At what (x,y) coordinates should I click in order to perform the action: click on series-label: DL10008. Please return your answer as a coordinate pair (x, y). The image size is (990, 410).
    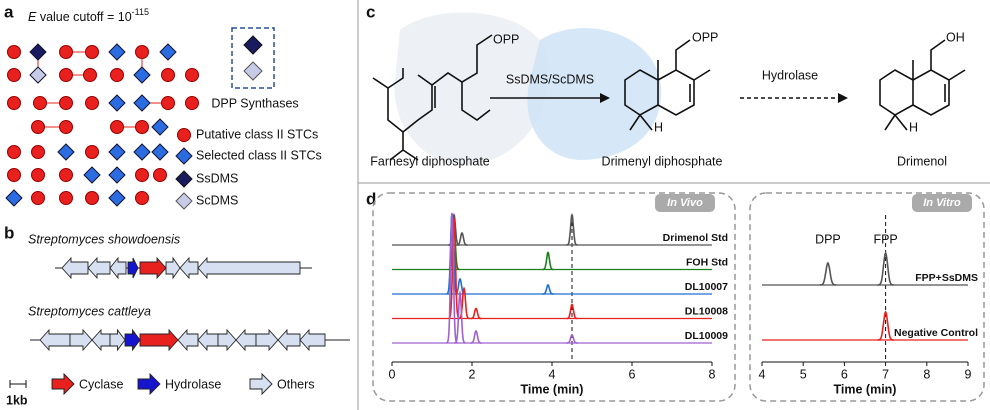
    Looking at the image, I should click on (706, 311).